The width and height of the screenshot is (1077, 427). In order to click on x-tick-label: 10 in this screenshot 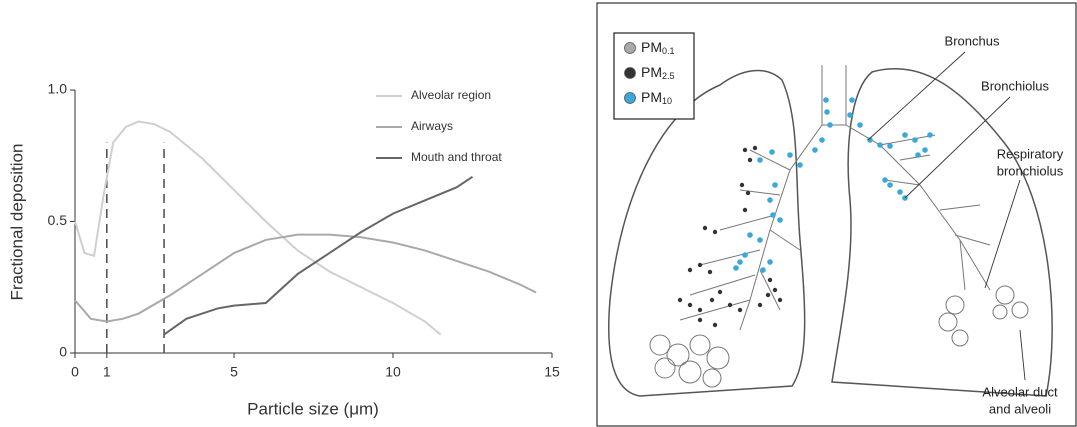, I will do `click(393, 372)`.